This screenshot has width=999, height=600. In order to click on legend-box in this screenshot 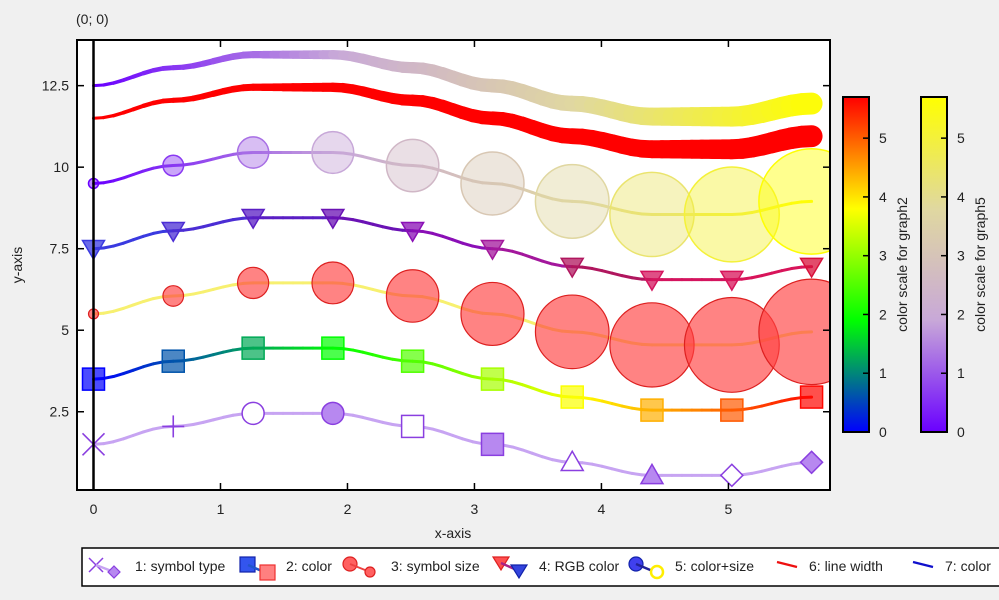, I will do `click(540, 567)`.